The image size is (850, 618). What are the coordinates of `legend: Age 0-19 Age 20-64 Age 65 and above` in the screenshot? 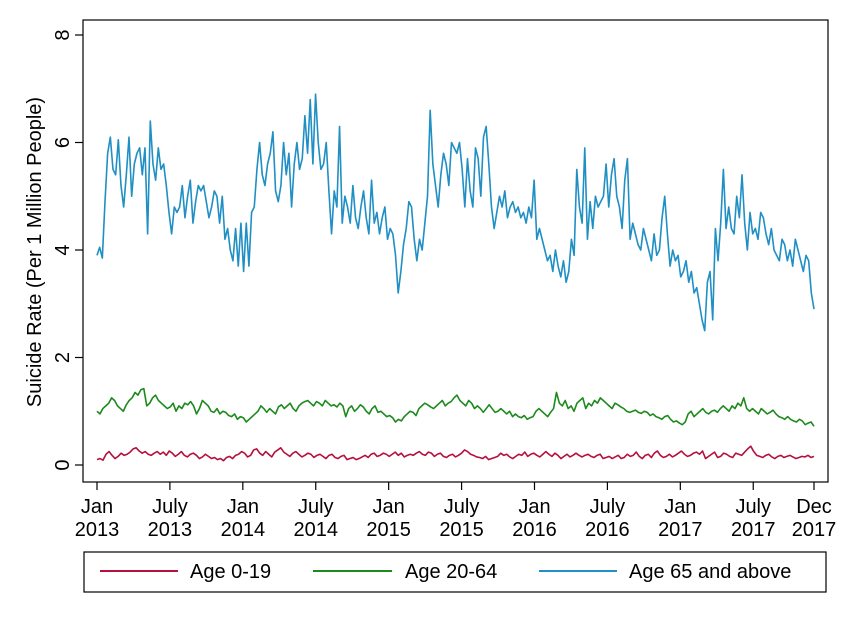 It's located at (455, 572).